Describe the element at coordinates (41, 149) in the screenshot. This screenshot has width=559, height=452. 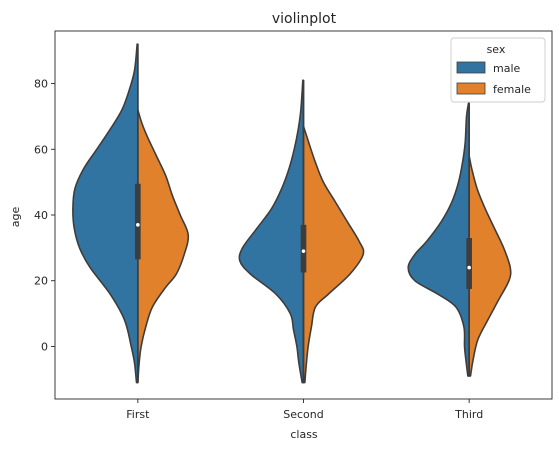
I see `y-tick-label: 60` at that location.